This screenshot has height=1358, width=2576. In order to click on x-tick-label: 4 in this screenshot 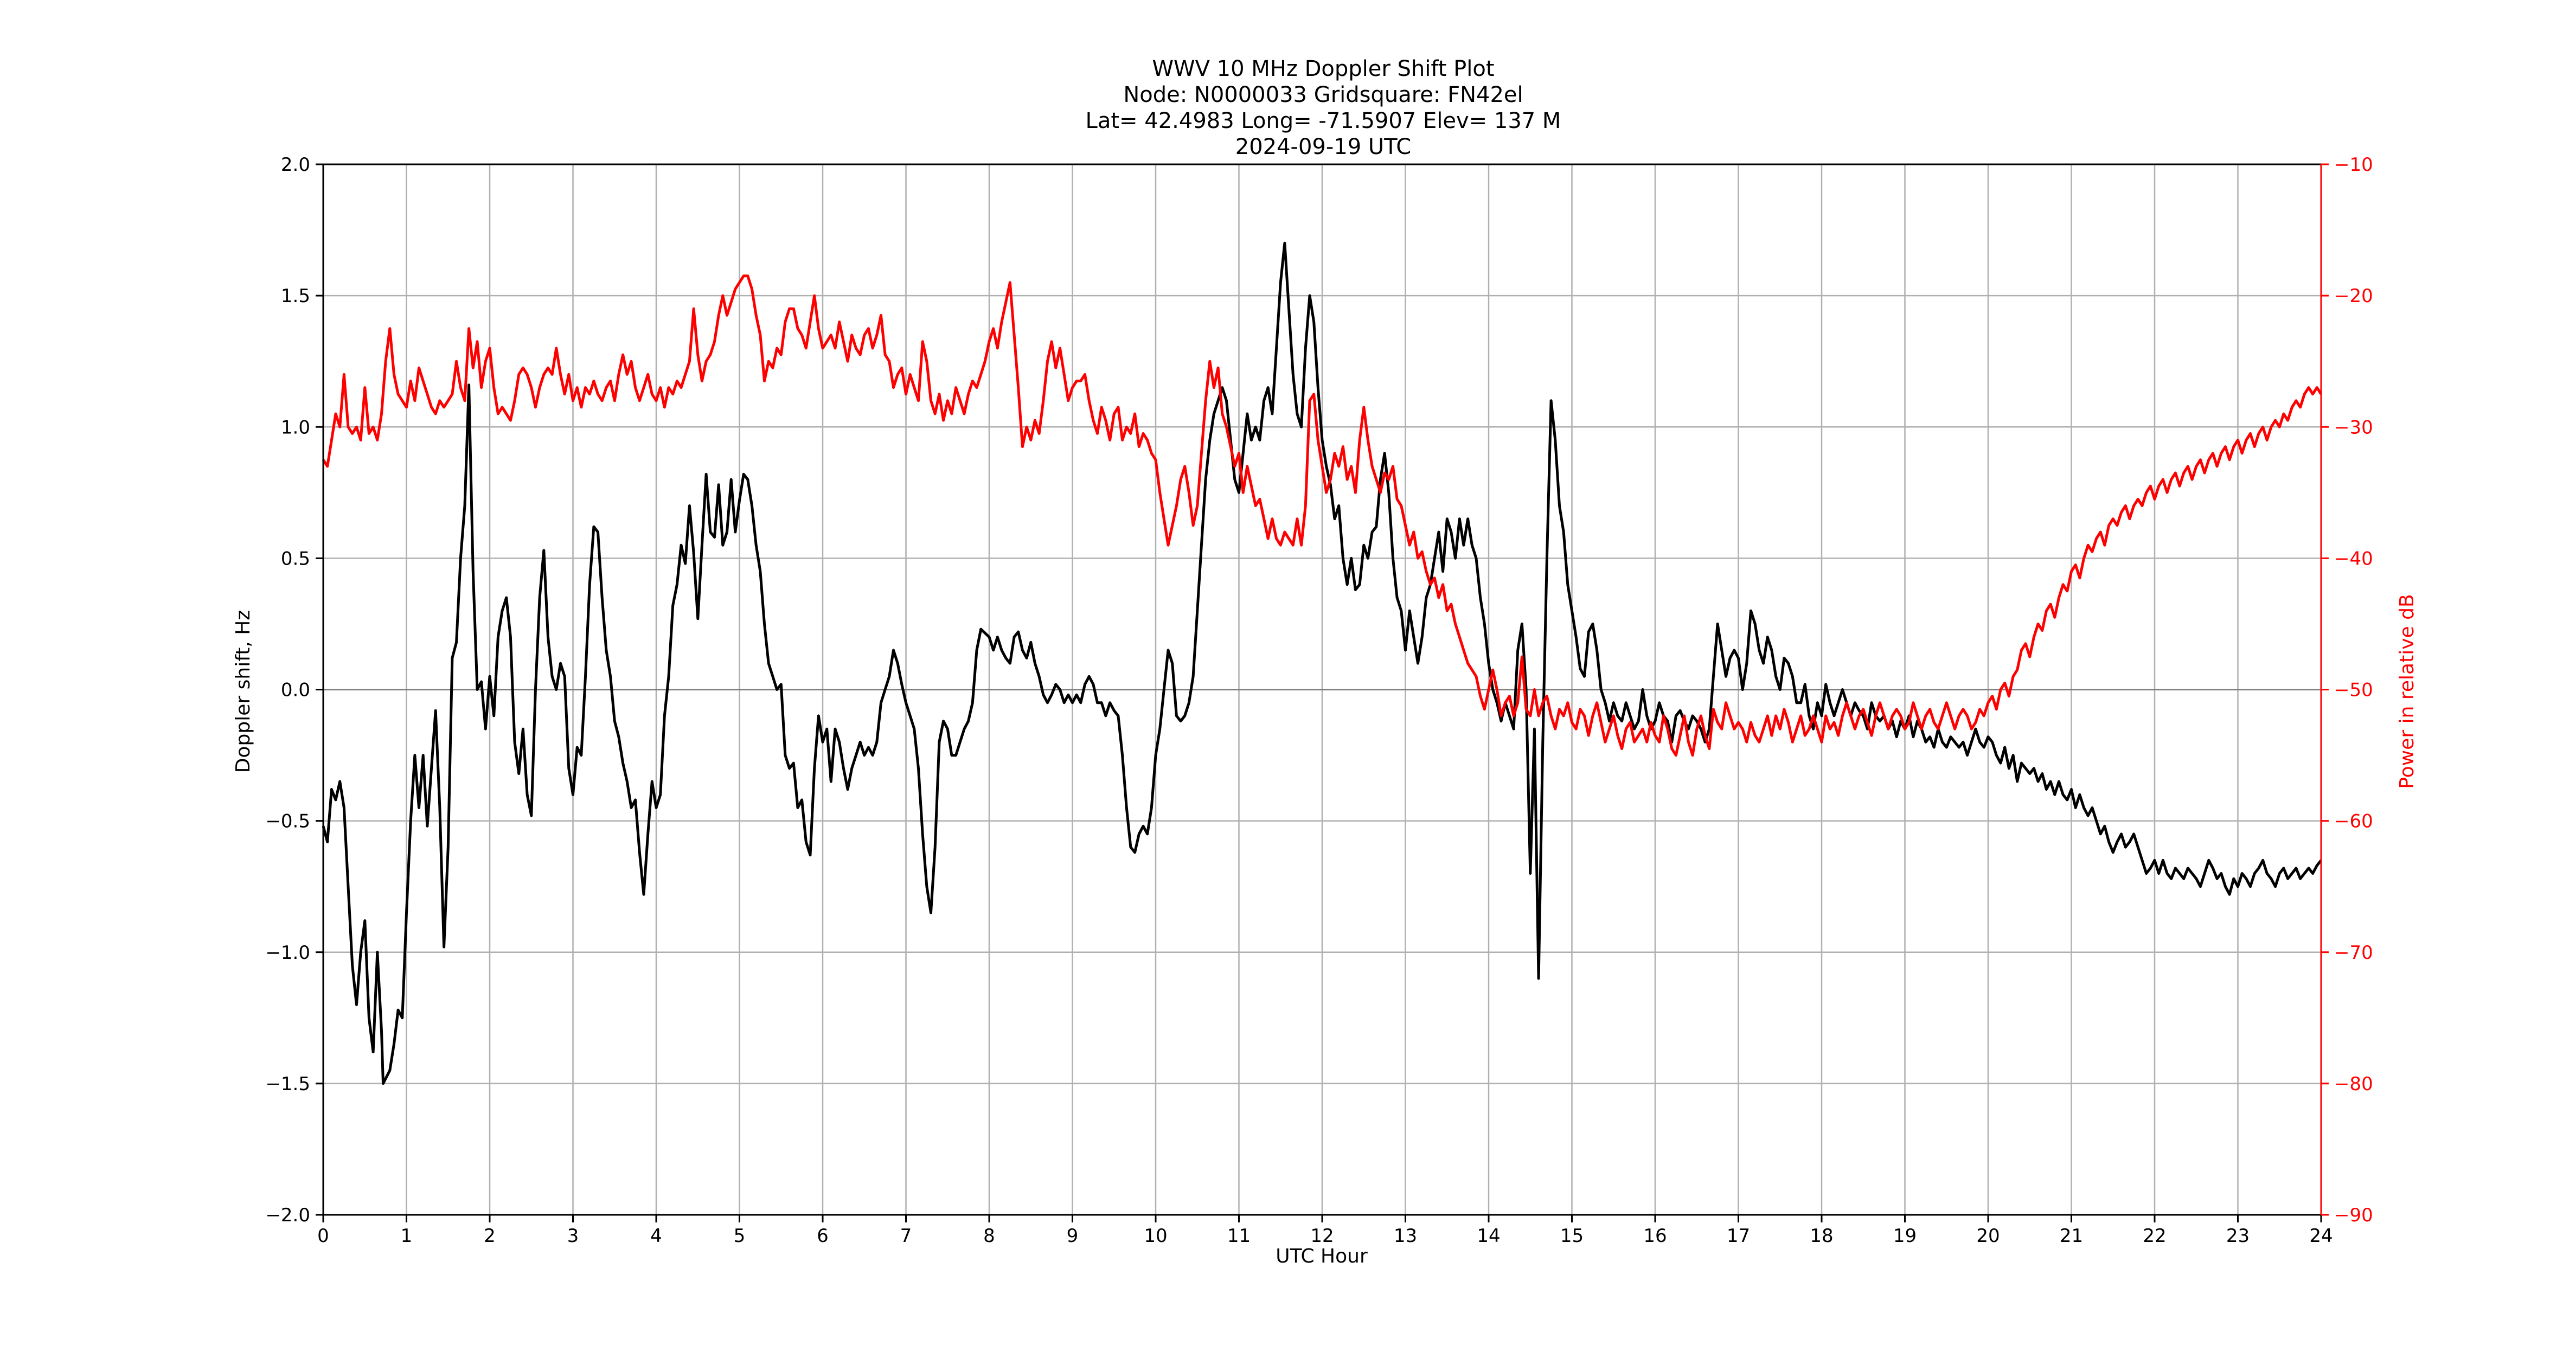, I will do `click(656, 1236)`.